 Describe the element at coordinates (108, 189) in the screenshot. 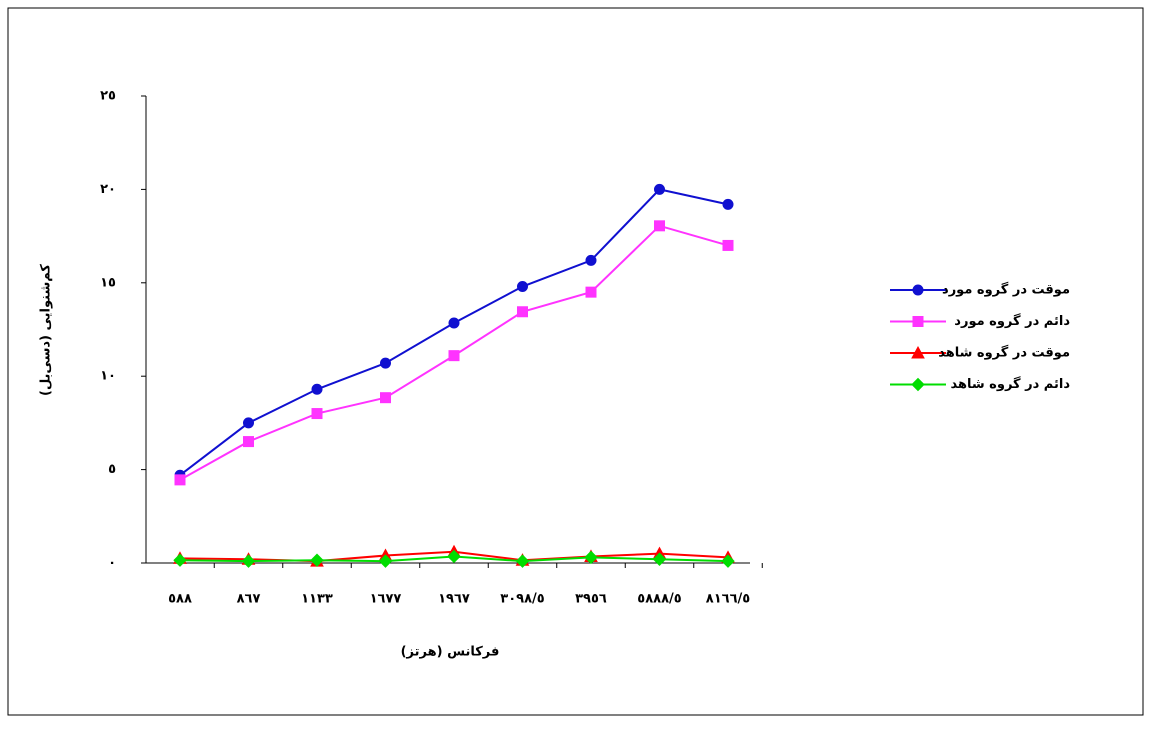

I see `y-tick-label: ٢٠` at that location.